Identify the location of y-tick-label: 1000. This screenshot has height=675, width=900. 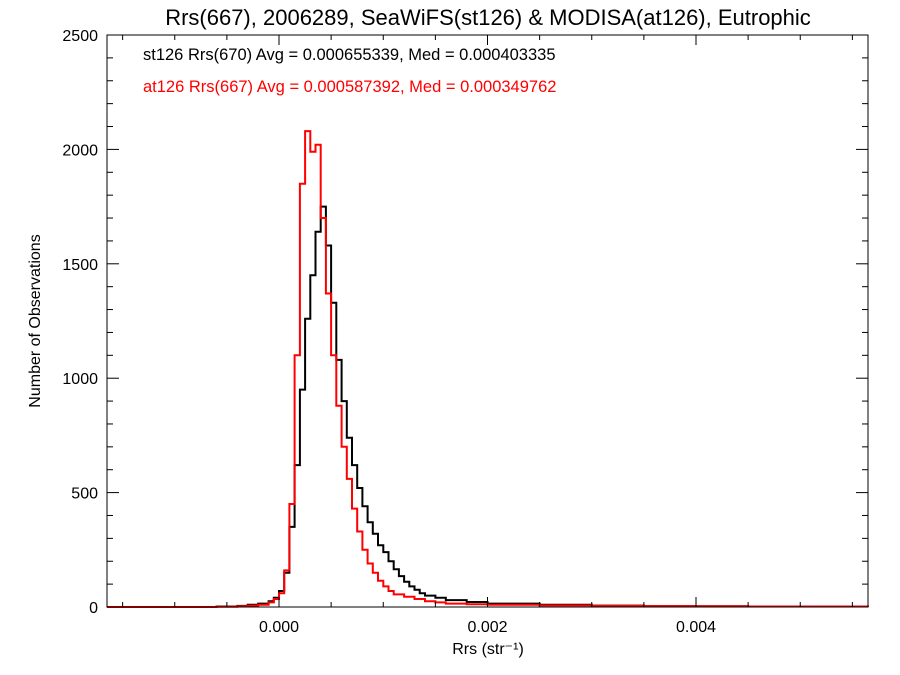
(80, 379).